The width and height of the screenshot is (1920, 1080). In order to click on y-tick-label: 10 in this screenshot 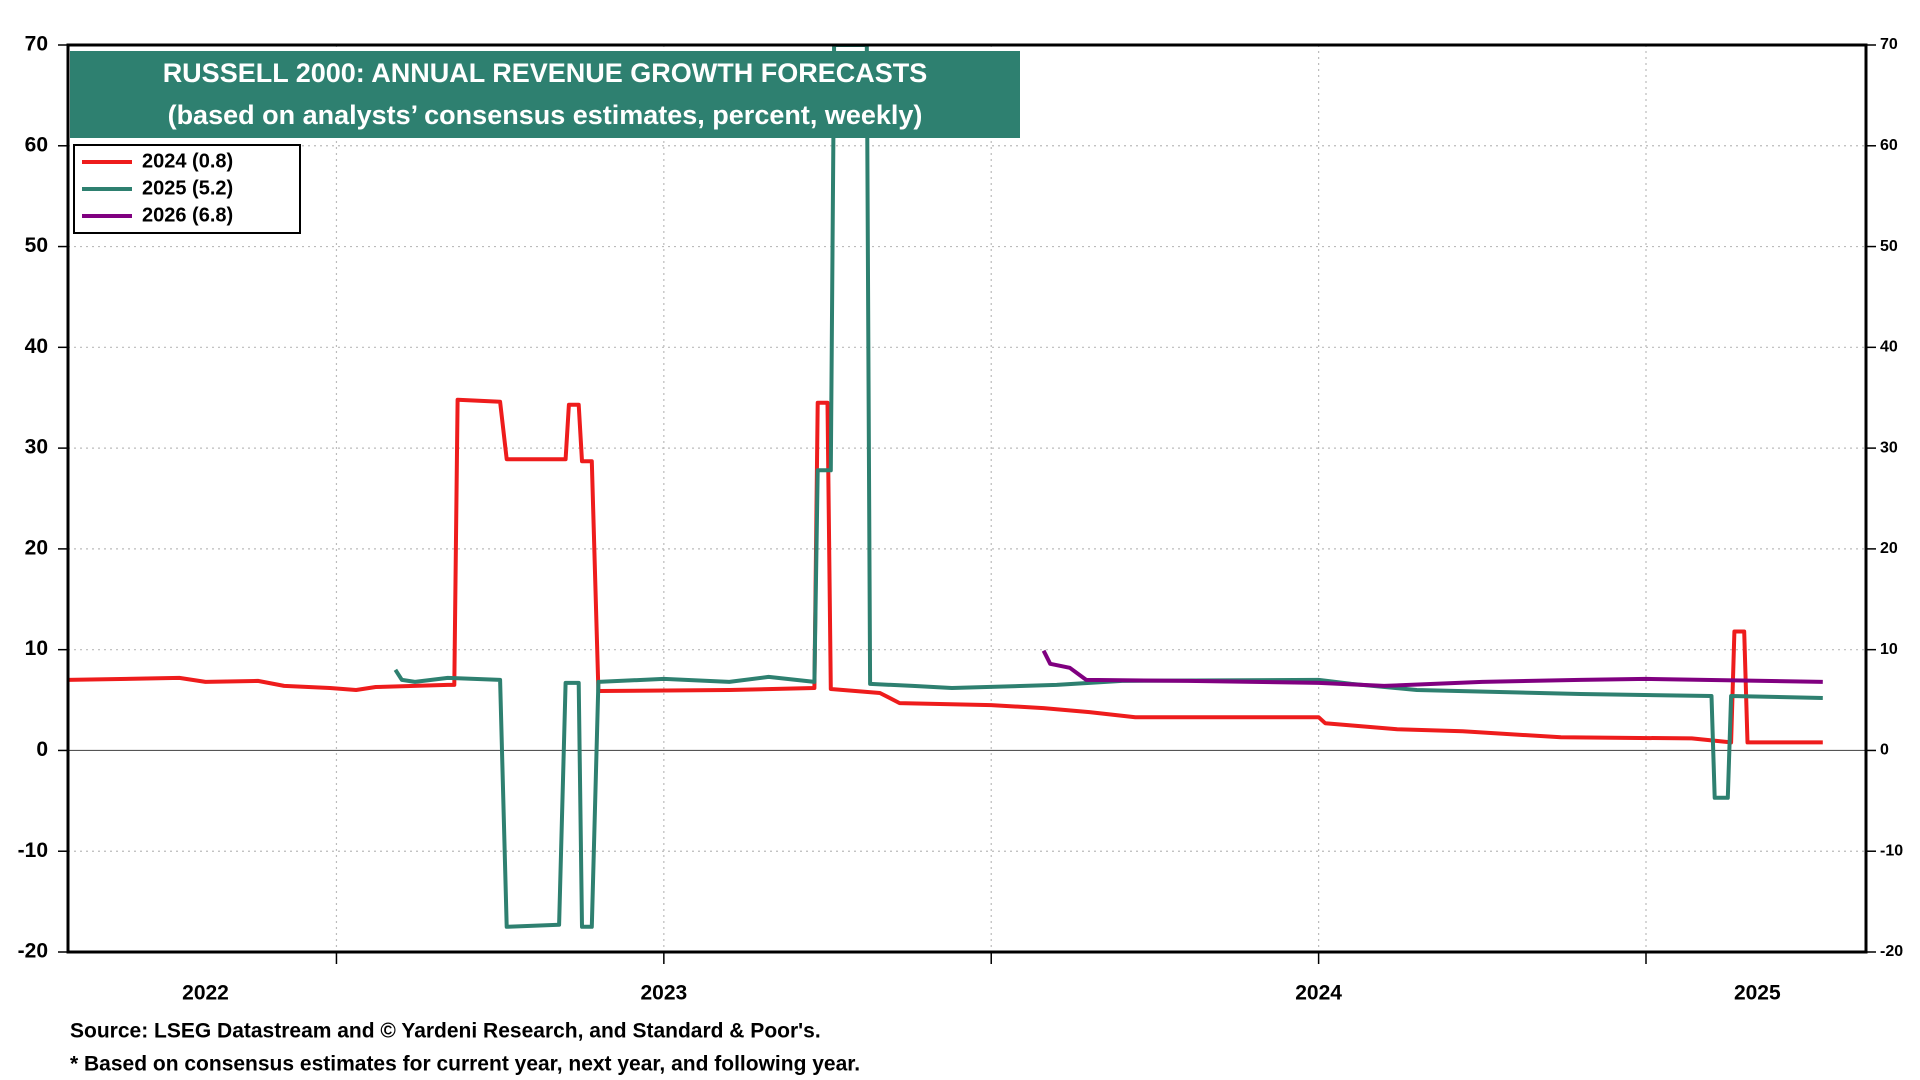, I will do `click(36, 648)`.